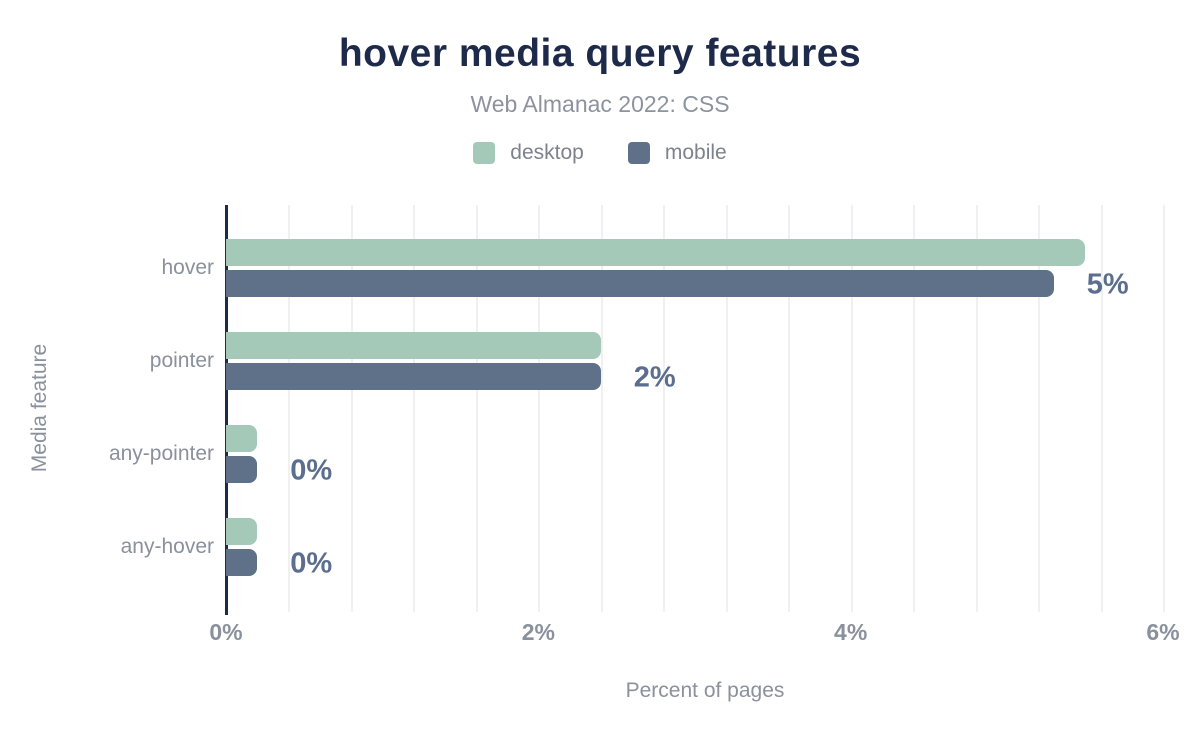  I want to click on y-axis-line, so click(226, 410).